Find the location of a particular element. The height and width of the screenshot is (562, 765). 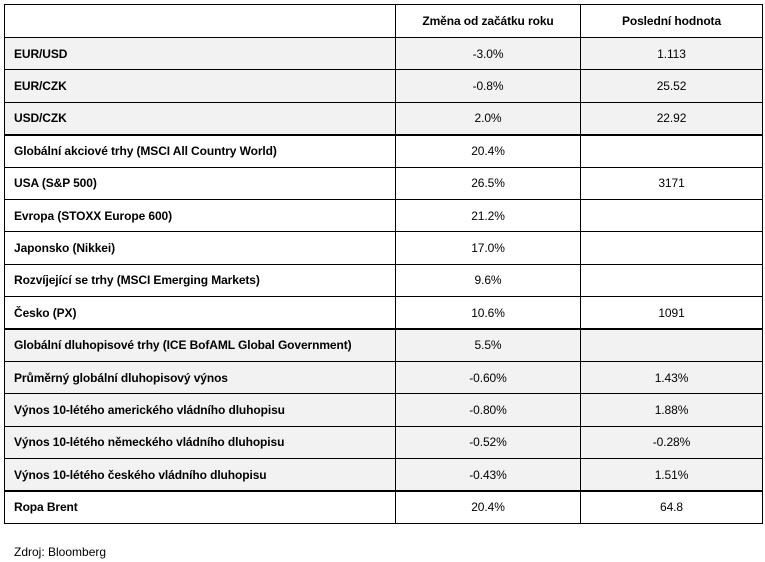

header-change-column: Změna od začátku roku is located at coordinates (488, 21).